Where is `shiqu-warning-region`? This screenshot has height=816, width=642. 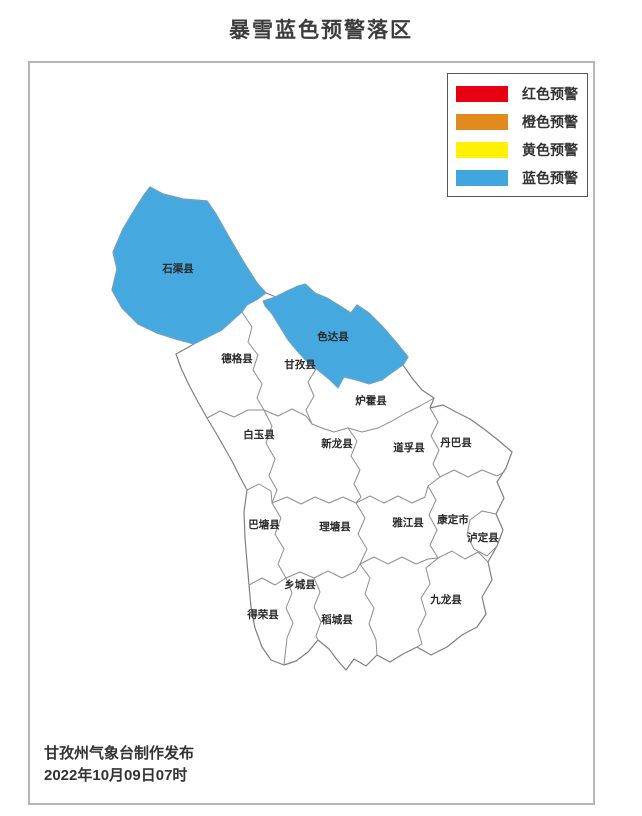
shiqu-warning-region is located at coordinates (189, 265).